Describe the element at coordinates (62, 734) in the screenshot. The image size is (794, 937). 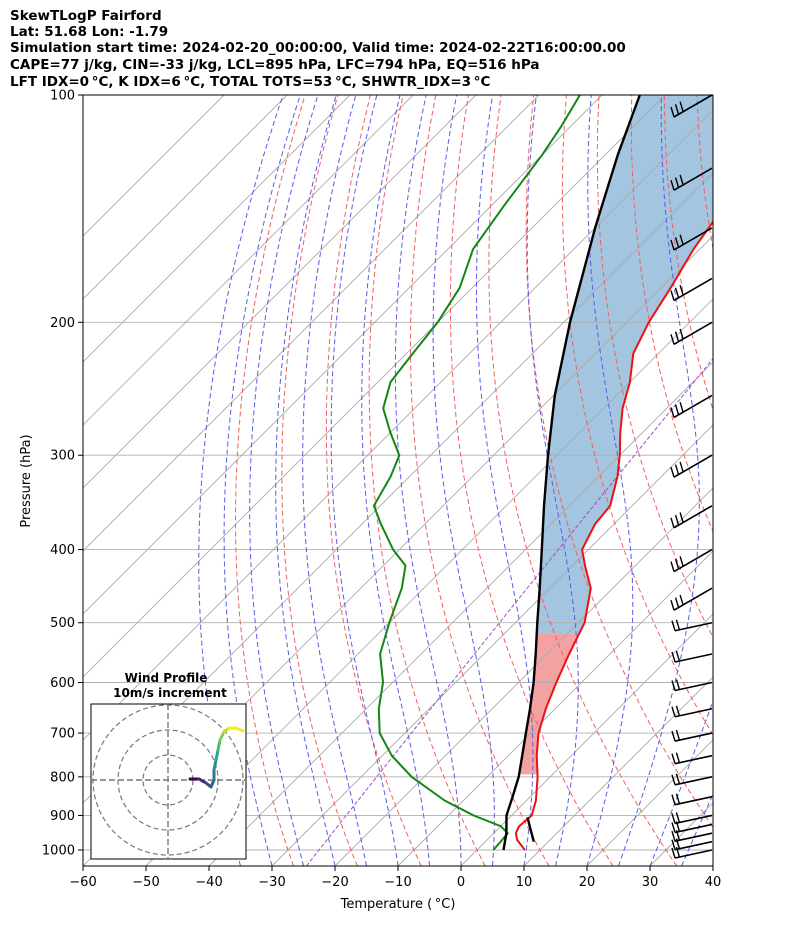
I see `y-tick-label: 700` at that location.